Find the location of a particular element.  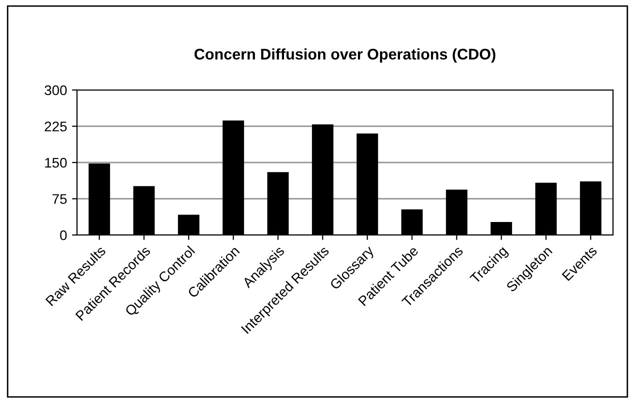

y-tick-label: 75 is located at coordinates (59, 199).